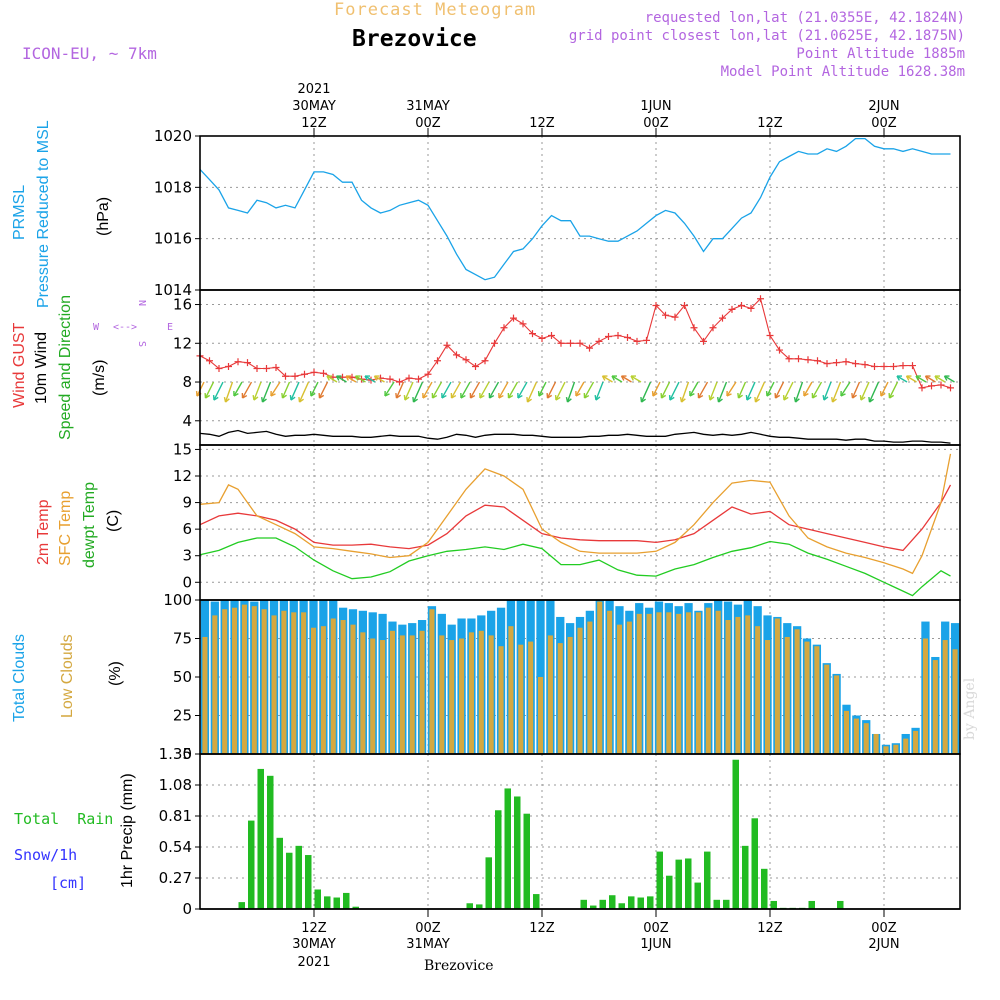  I want to click on y-tick-label: 0.54, so click(175, 847).